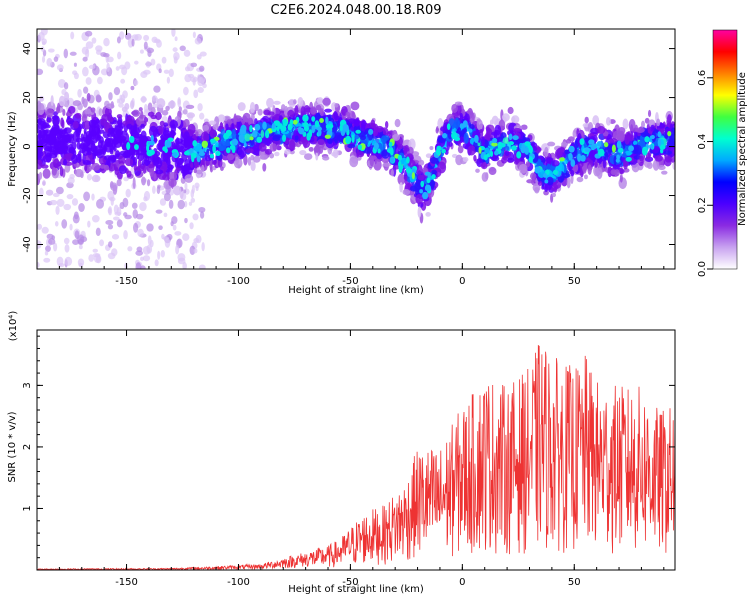 Image resolution: width=750 pixels, height=600 pixels. What do you see at coordinates (356, 589) in the screenshot?
I see `snr-x-label: Height of straight line (km)` at bounding box center [356, 589].